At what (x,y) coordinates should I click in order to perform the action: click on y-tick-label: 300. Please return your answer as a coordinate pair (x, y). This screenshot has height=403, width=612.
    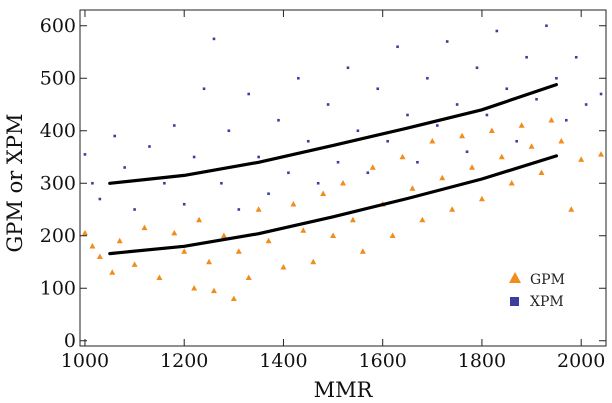
    Looking at the image, I should click on (58, 183).